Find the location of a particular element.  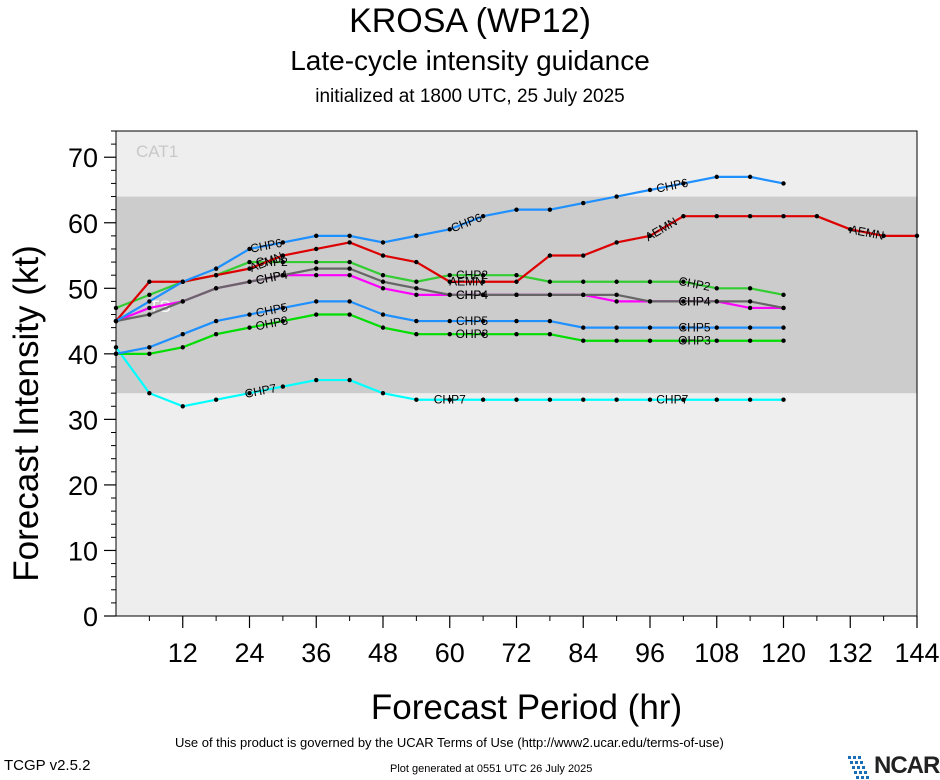

x-tick-label: 144 is located at coordinates (916, 653).